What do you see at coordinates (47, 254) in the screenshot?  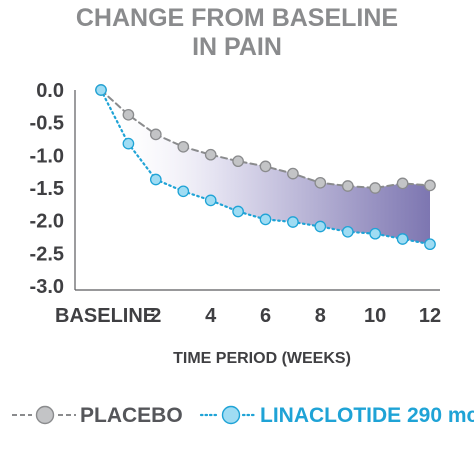 I see `y-tick-label: -2.5` at bounding box center [47, 254].